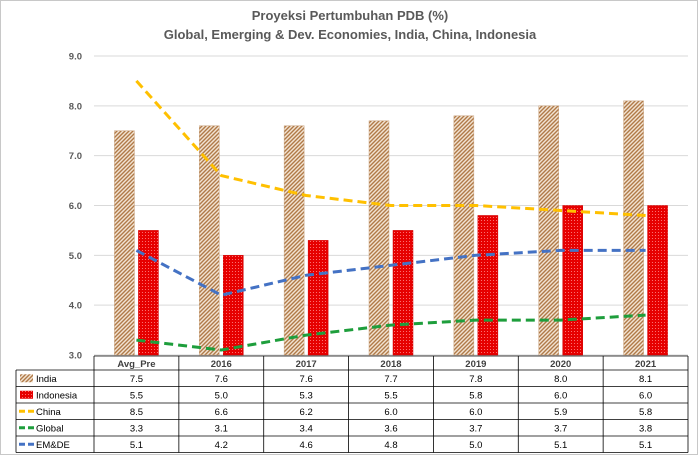 Image resolution: width=700 pixels, height=457 pixels. What do you see at coordinates (46, 379) in the screenshot?
I see `legend-label: India` at bounding box center [46, 379].